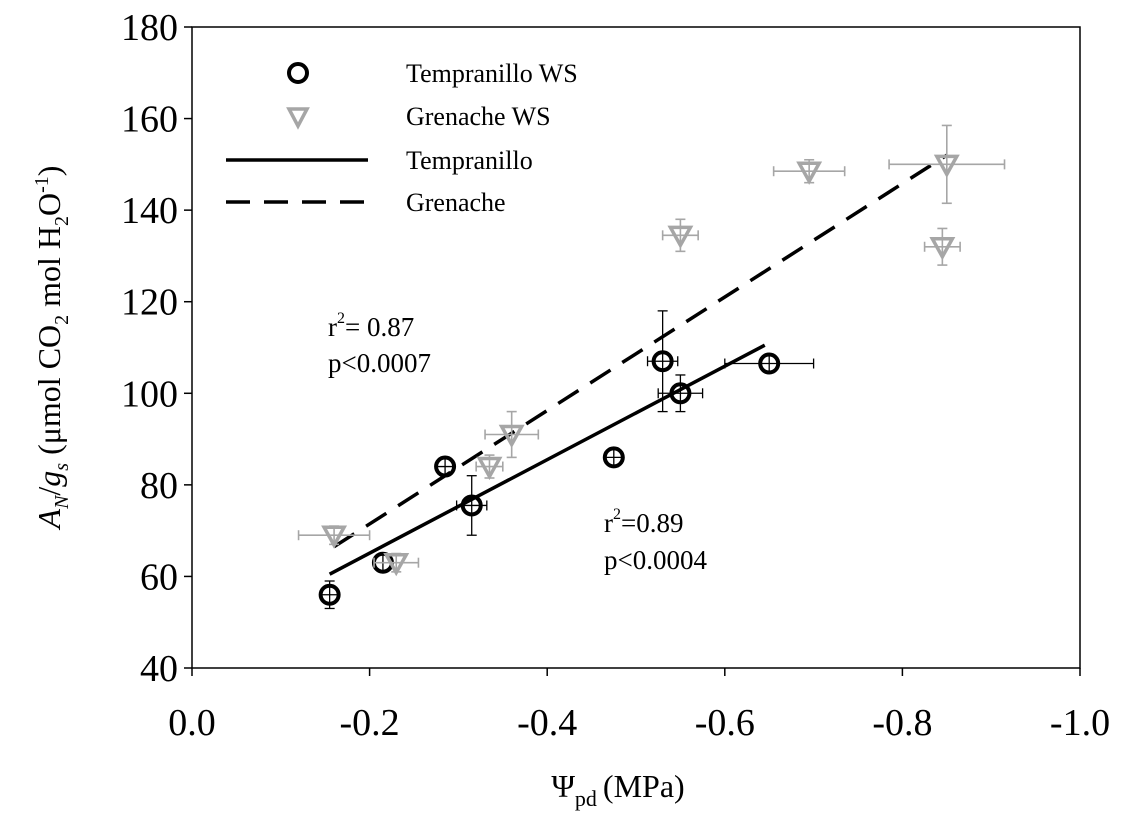 This screenshot has width=1123, height=828. What do you see at coordinates (149, 303) in the screenshot?
I see `y-tick-label: 120` at bounding box center [149, 303].